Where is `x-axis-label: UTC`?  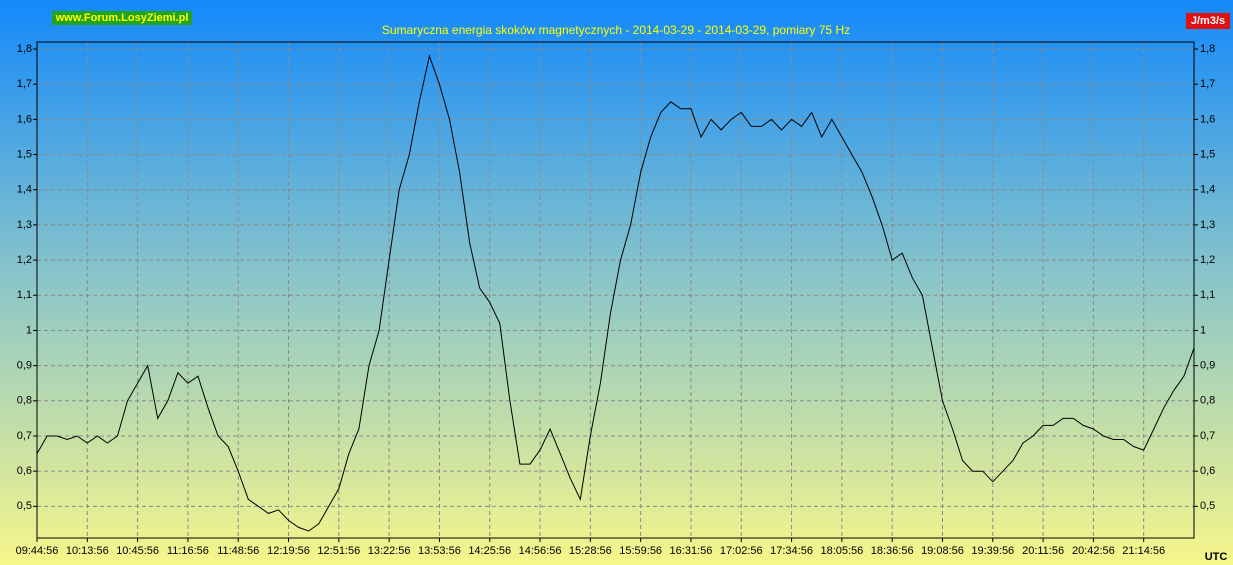 x-axis-label: UTC is located at coordinates (1216, 557).